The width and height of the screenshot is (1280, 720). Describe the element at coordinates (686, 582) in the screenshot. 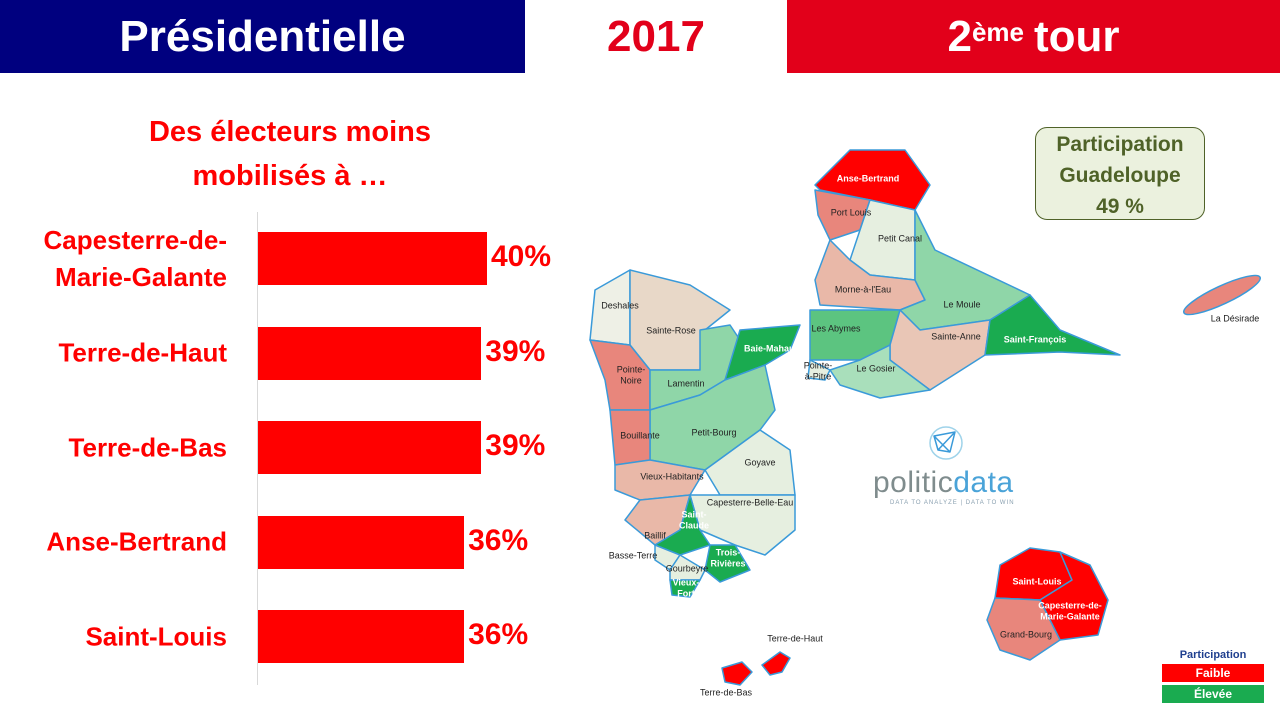

I see `commune-label: Vieux-` at that location.